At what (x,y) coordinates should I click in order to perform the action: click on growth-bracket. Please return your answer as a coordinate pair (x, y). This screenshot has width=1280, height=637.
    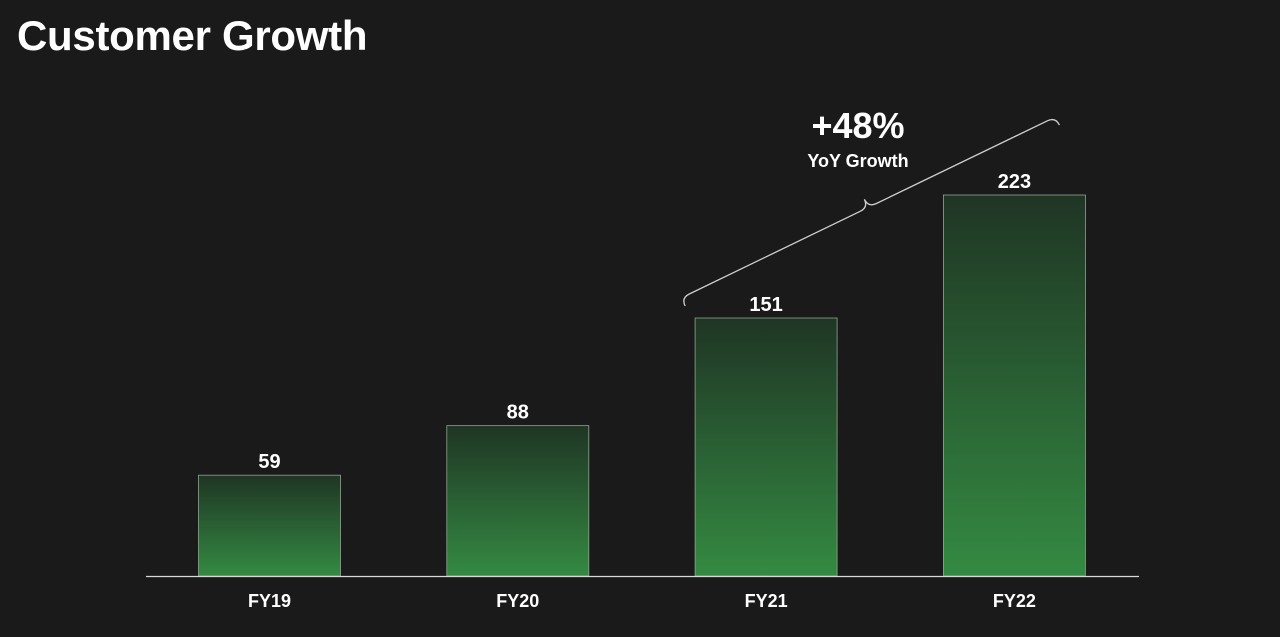
    Looking at the image, I should click on (871, 212).